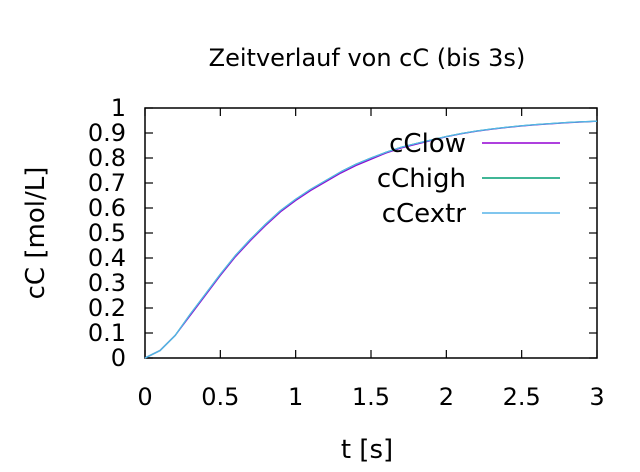 The height and width of the screenshot is (472, 640). Describe the element at coordinates (371, 397) in the screenshot. I see `x-tick-label: 1.5` at that location.